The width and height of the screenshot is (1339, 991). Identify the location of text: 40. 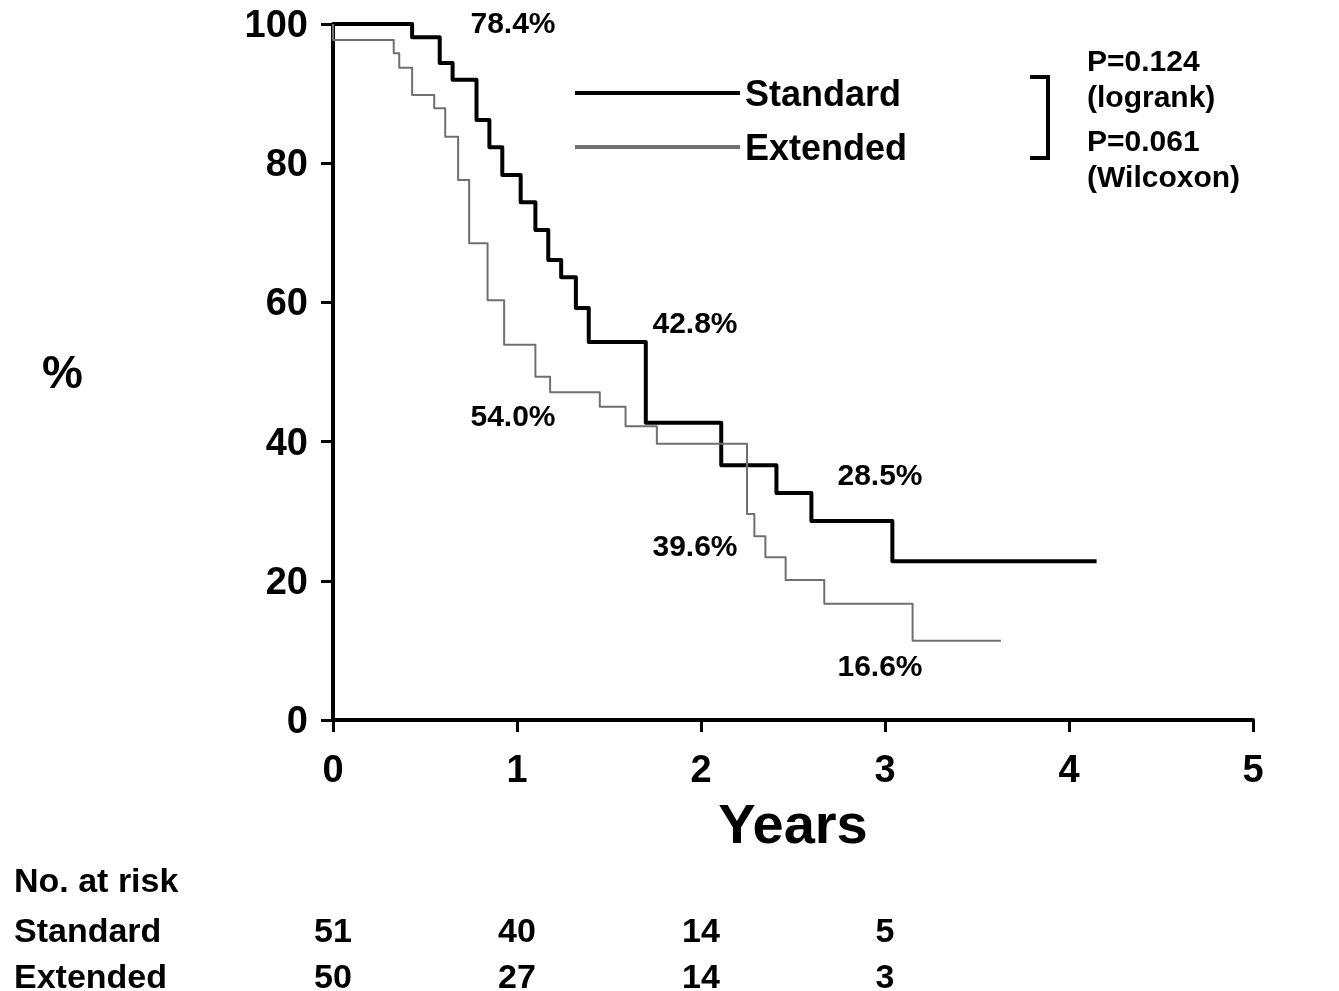
(517, 930).